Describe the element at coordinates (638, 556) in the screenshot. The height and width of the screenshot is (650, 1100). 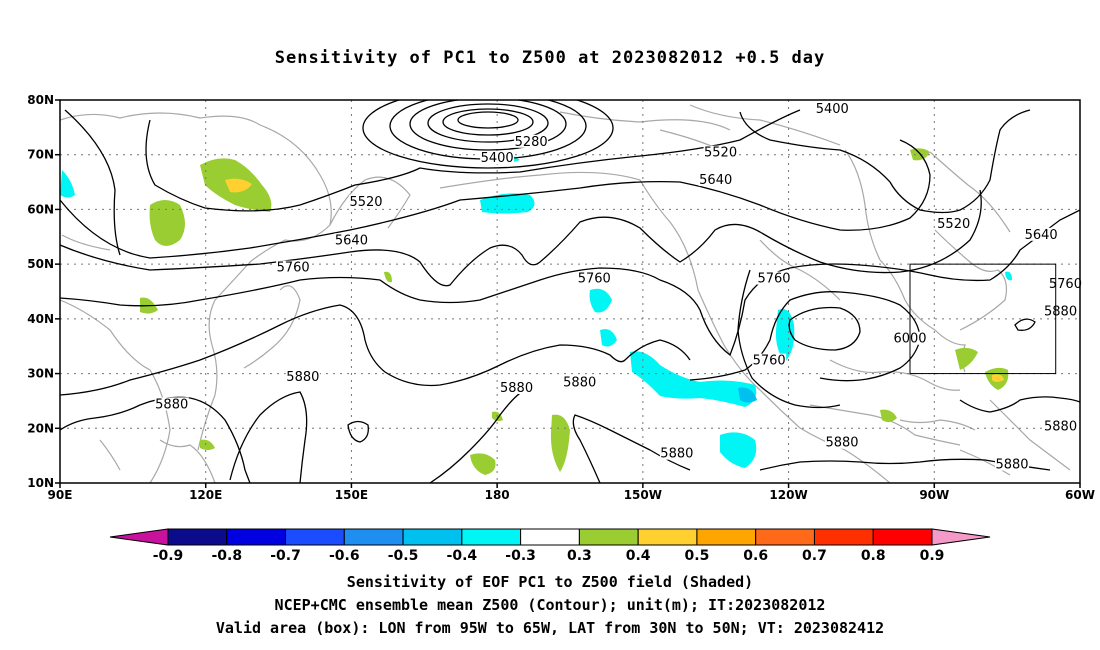
I see `colorbar-label: 0.4` at that location.